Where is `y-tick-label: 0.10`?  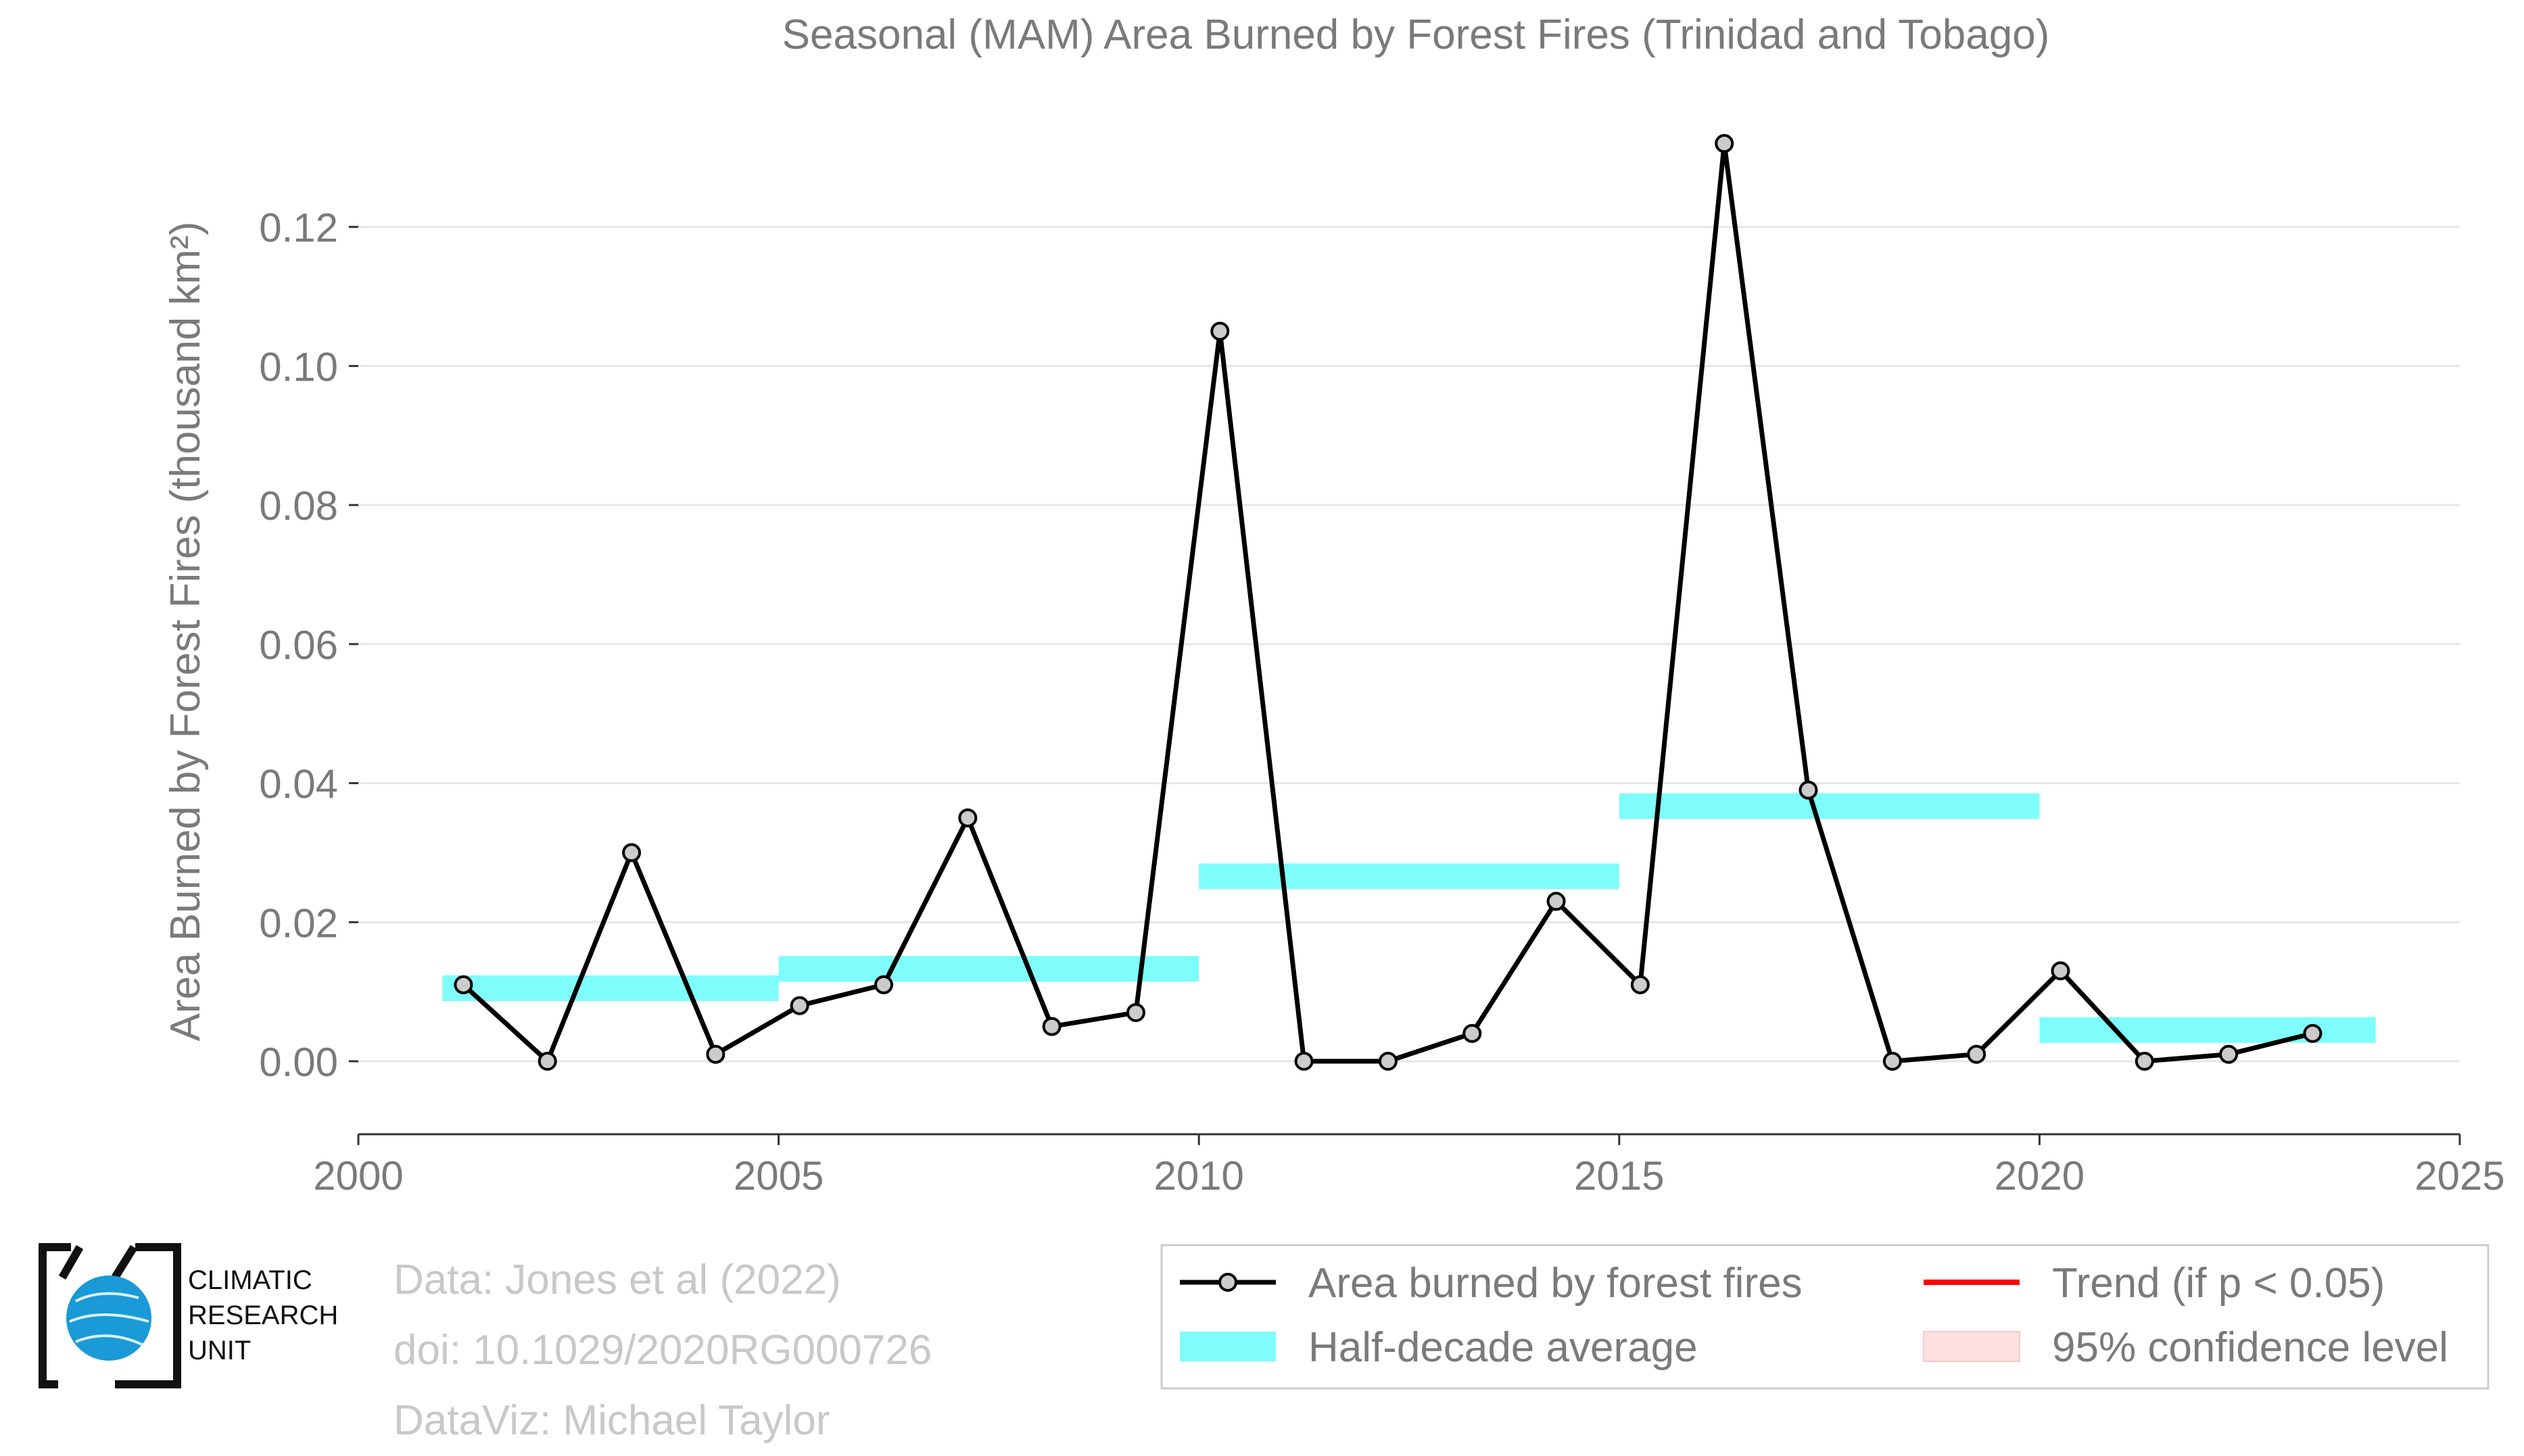 y-tick-label: 0.10 is located at coordinates (298, 367).